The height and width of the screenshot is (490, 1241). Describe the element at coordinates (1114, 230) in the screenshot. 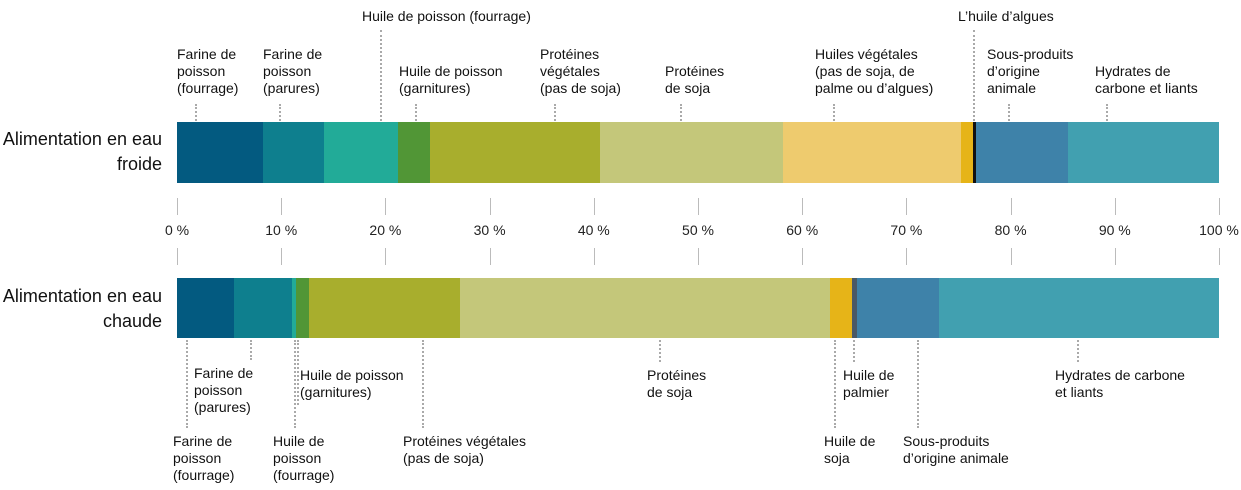

I see `x-tick-label: 90 %` at that location.